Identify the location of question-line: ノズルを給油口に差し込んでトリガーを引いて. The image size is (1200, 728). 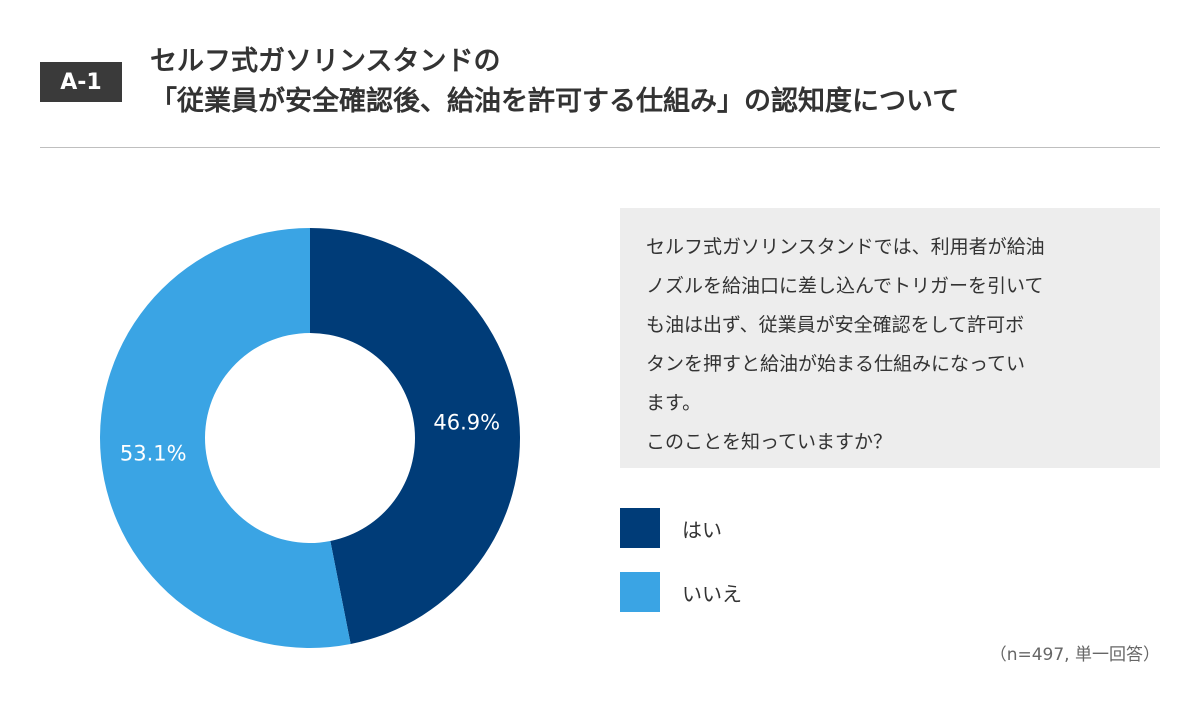
(845, 286).